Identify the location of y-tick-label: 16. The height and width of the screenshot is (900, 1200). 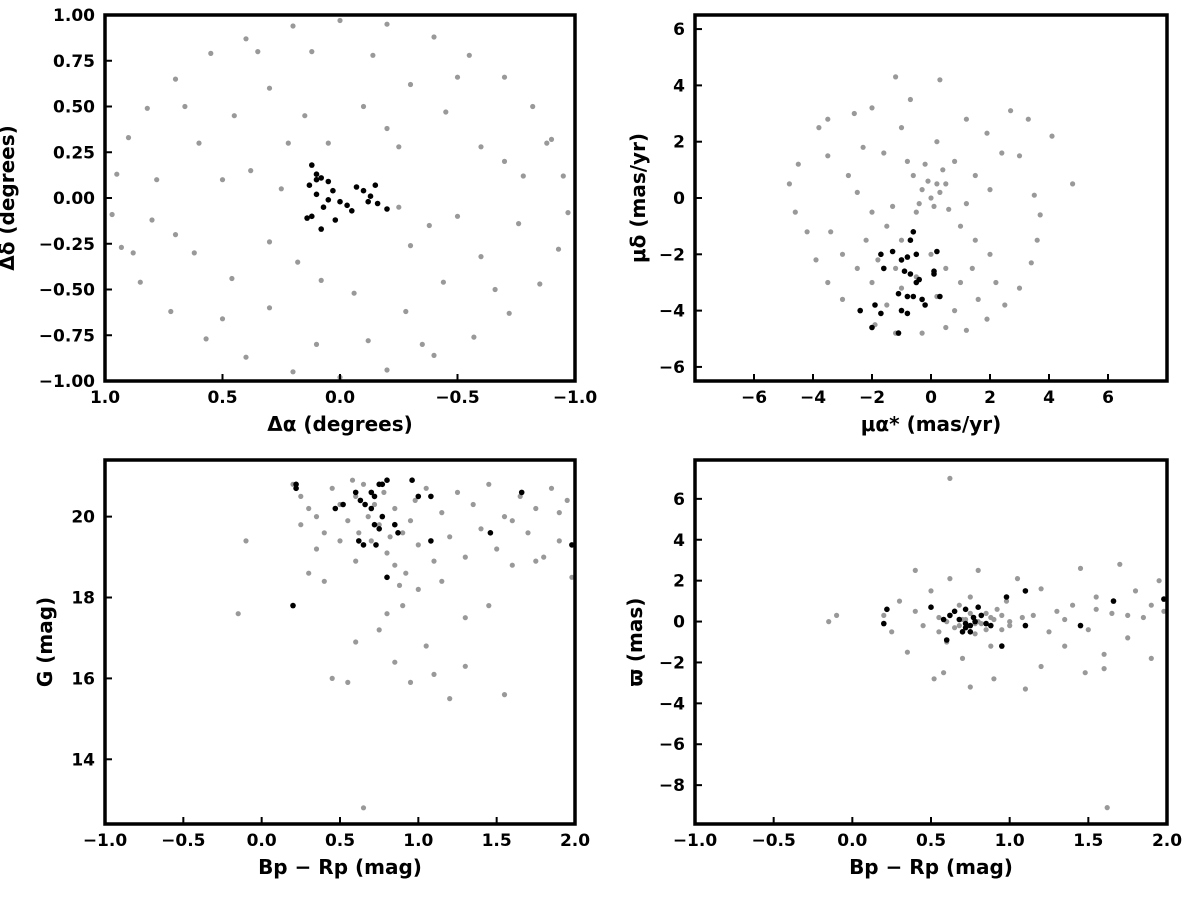
(83, 679).